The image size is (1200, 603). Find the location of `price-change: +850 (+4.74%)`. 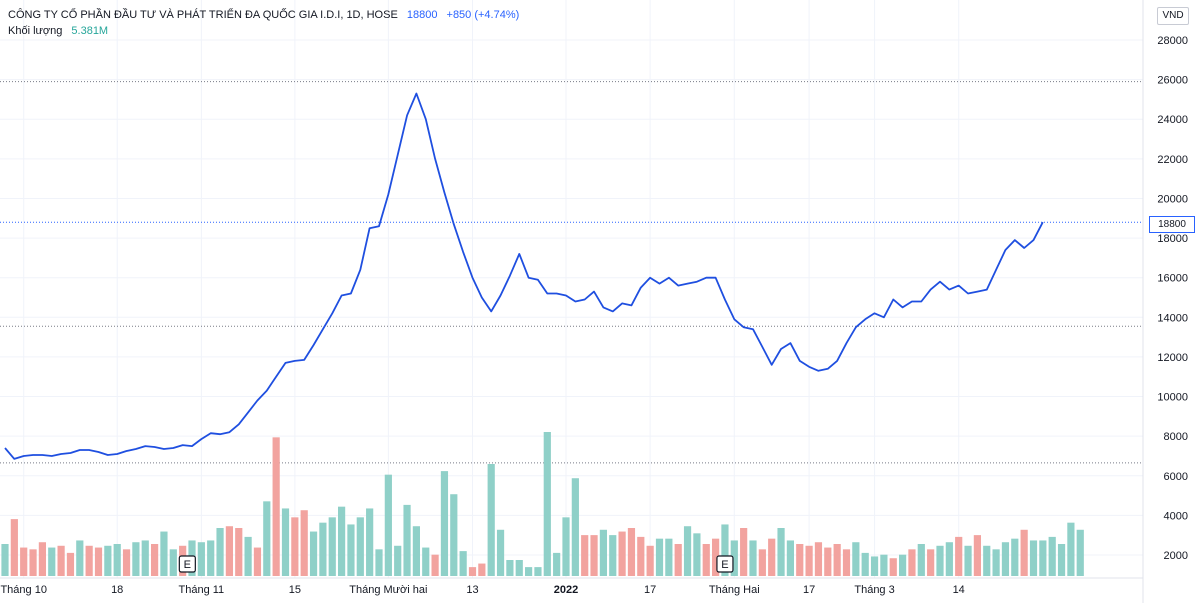

price-change: +850 (+4.74%) is located at coordinates (483, 15).